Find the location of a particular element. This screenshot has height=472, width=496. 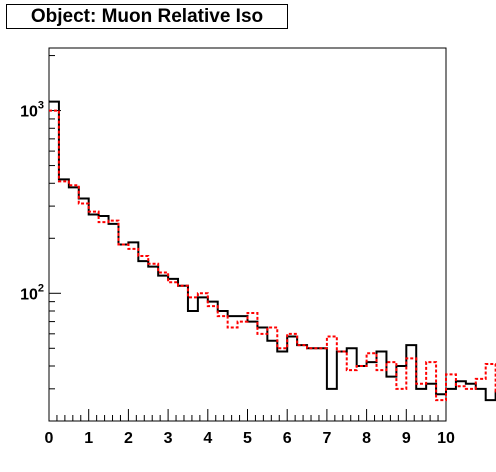

x-tick-label: 0 is located at coordinates (49, 438).